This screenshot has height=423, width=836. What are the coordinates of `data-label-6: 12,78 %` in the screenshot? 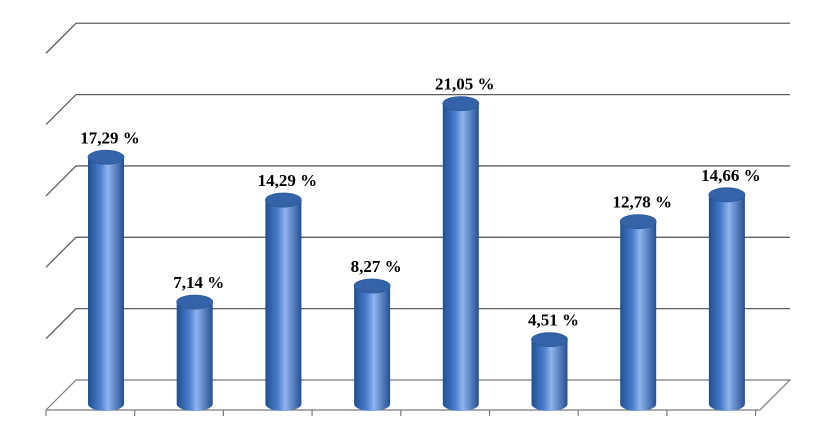 It's located at (642, 202).